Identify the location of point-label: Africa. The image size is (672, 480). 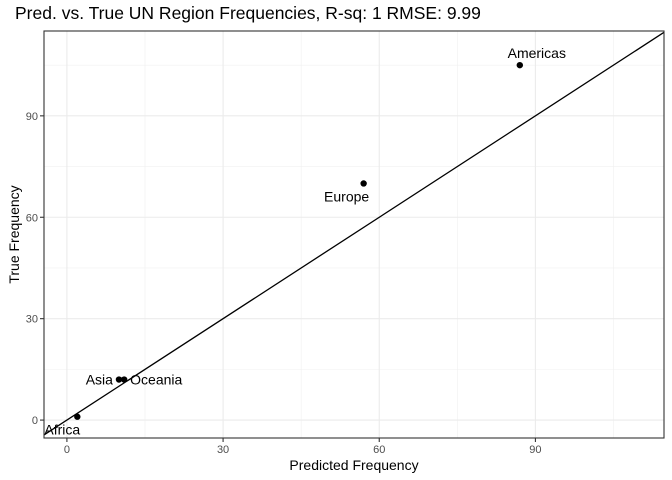
(62, 430).